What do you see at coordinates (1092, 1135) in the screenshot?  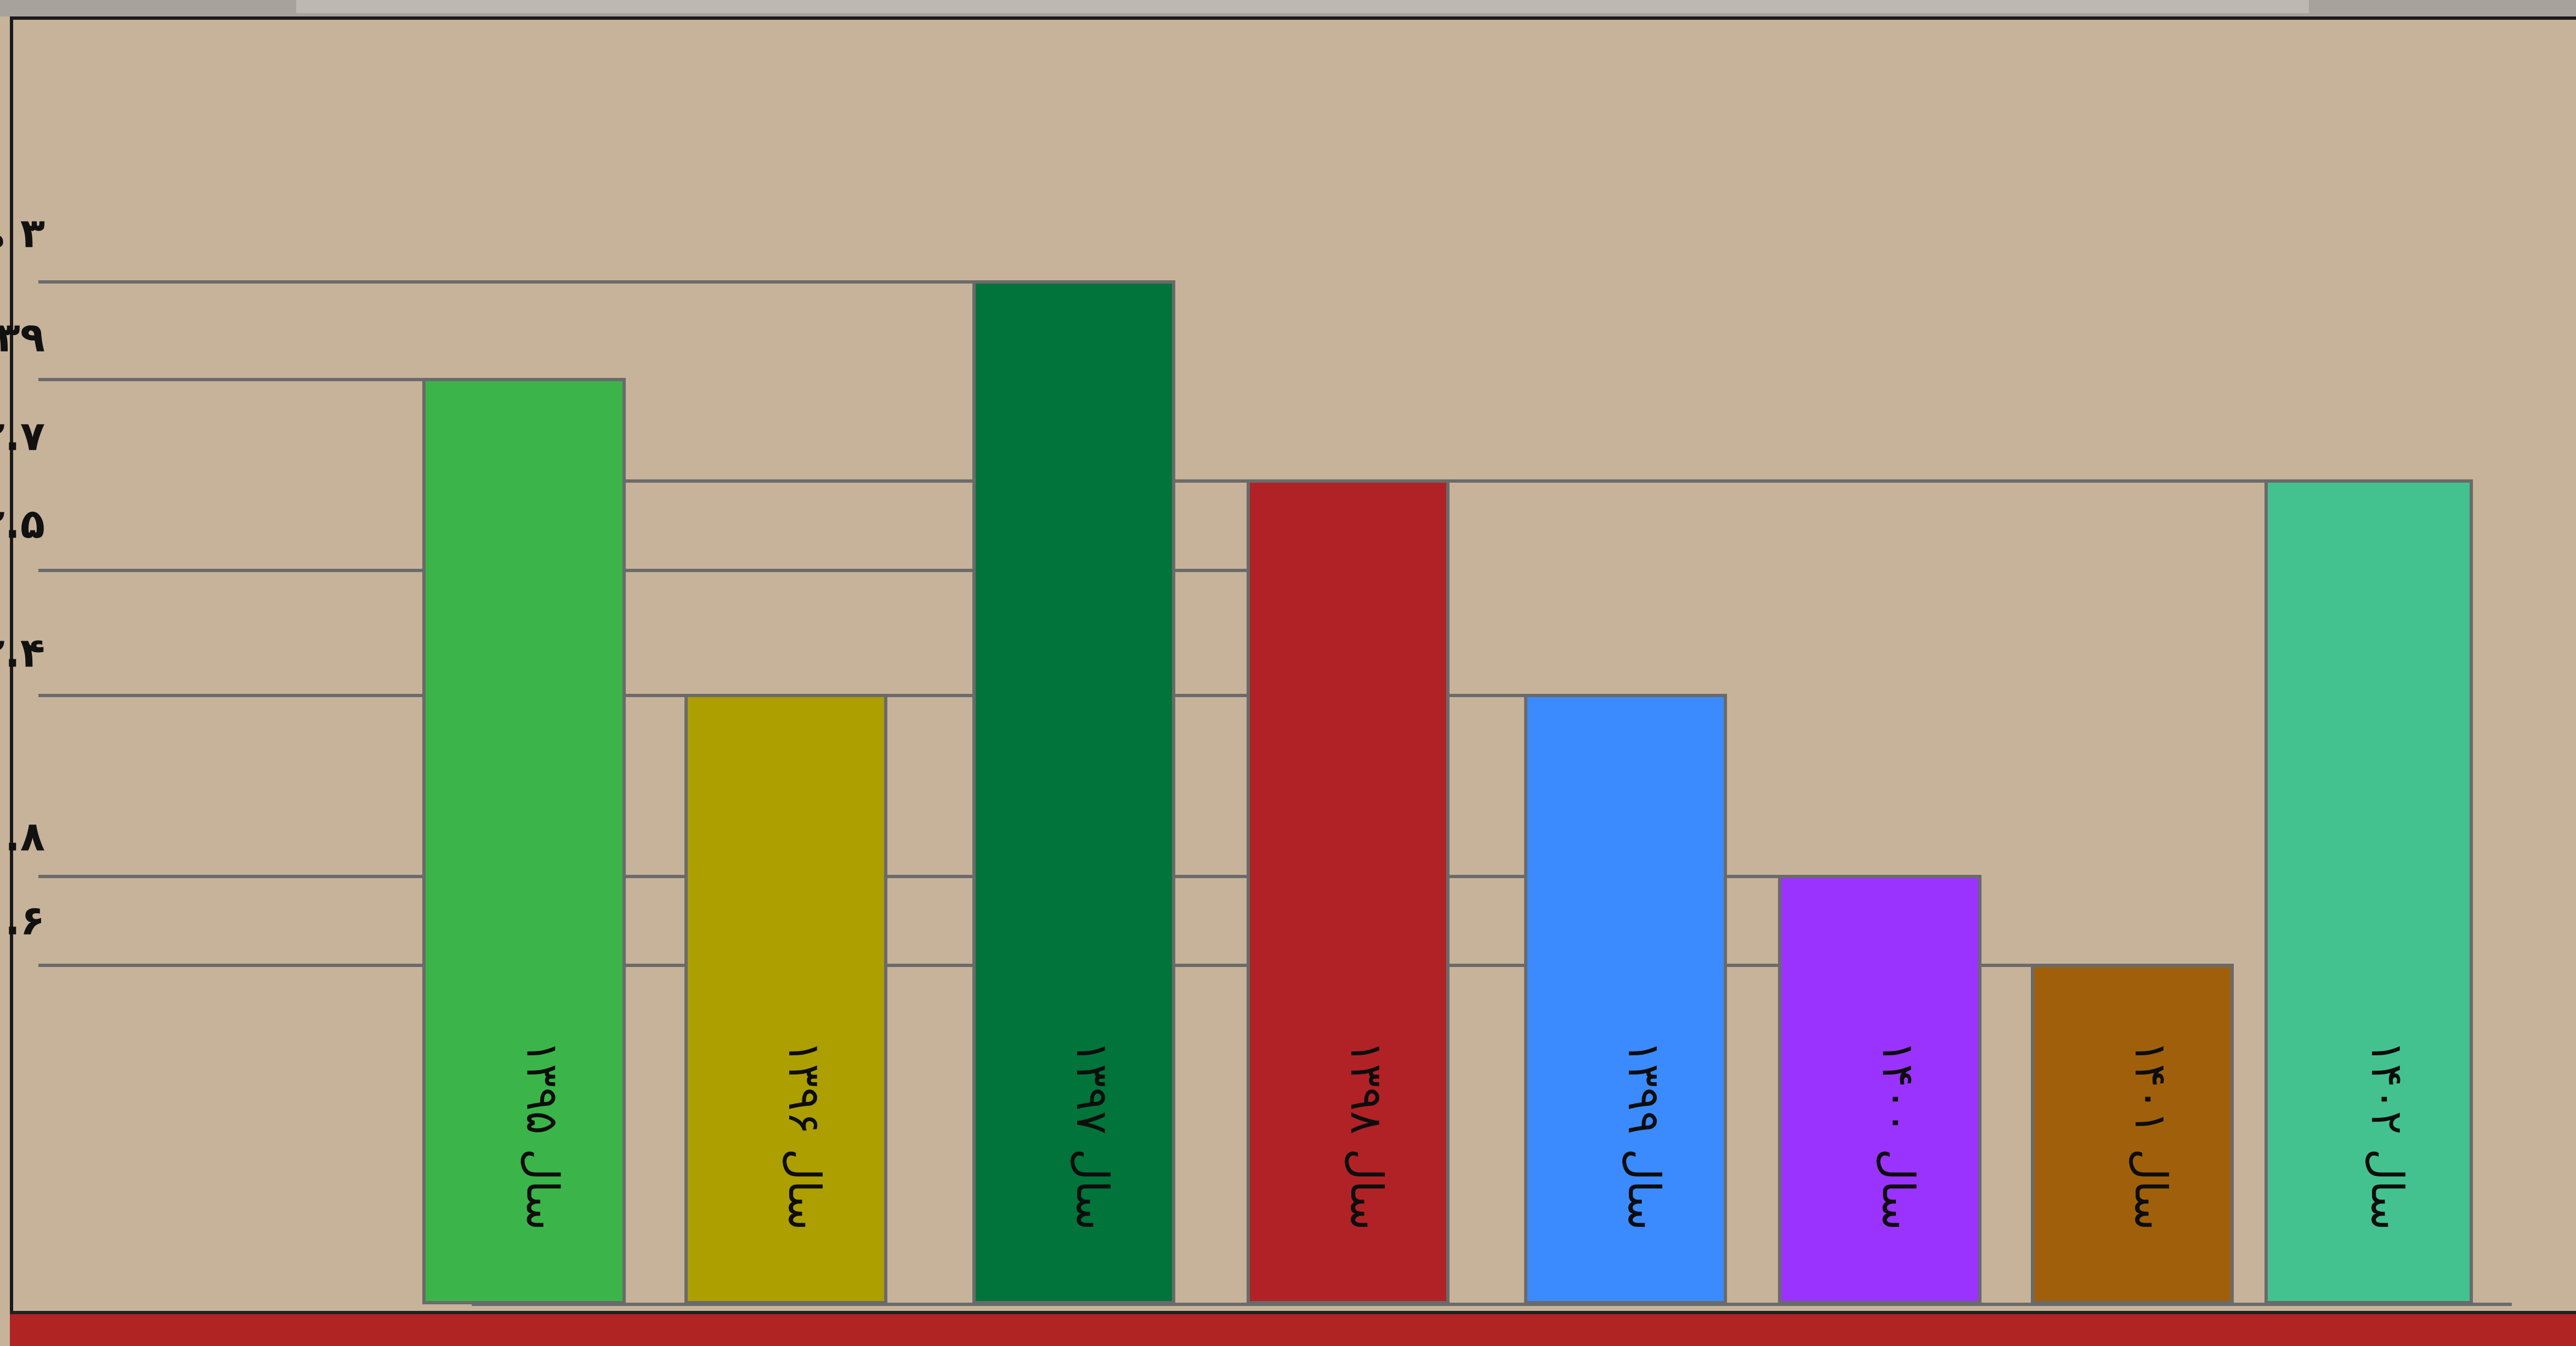 I see `bar-label-2: سال ۱۳۹۷` at bounding box center [1092, 1135].